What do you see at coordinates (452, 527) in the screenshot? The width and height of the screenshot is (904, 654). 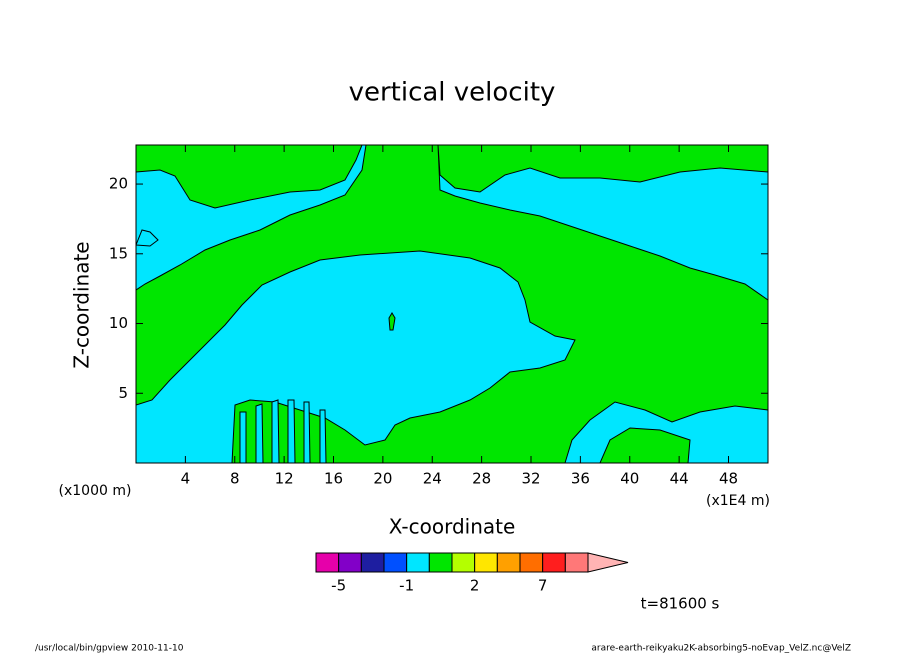 I see `x-axis-label: X-coordinate` at bounding box center [452, 527].